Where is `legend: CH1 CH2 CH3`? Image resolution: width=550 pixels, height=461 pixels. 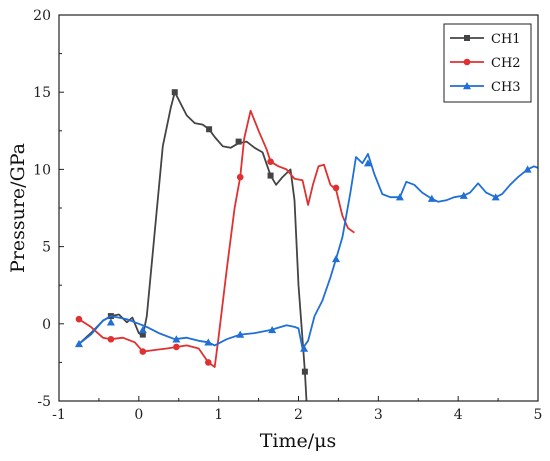 legend: CH1 CH2 CH3 is located at coordinates (487, 63).